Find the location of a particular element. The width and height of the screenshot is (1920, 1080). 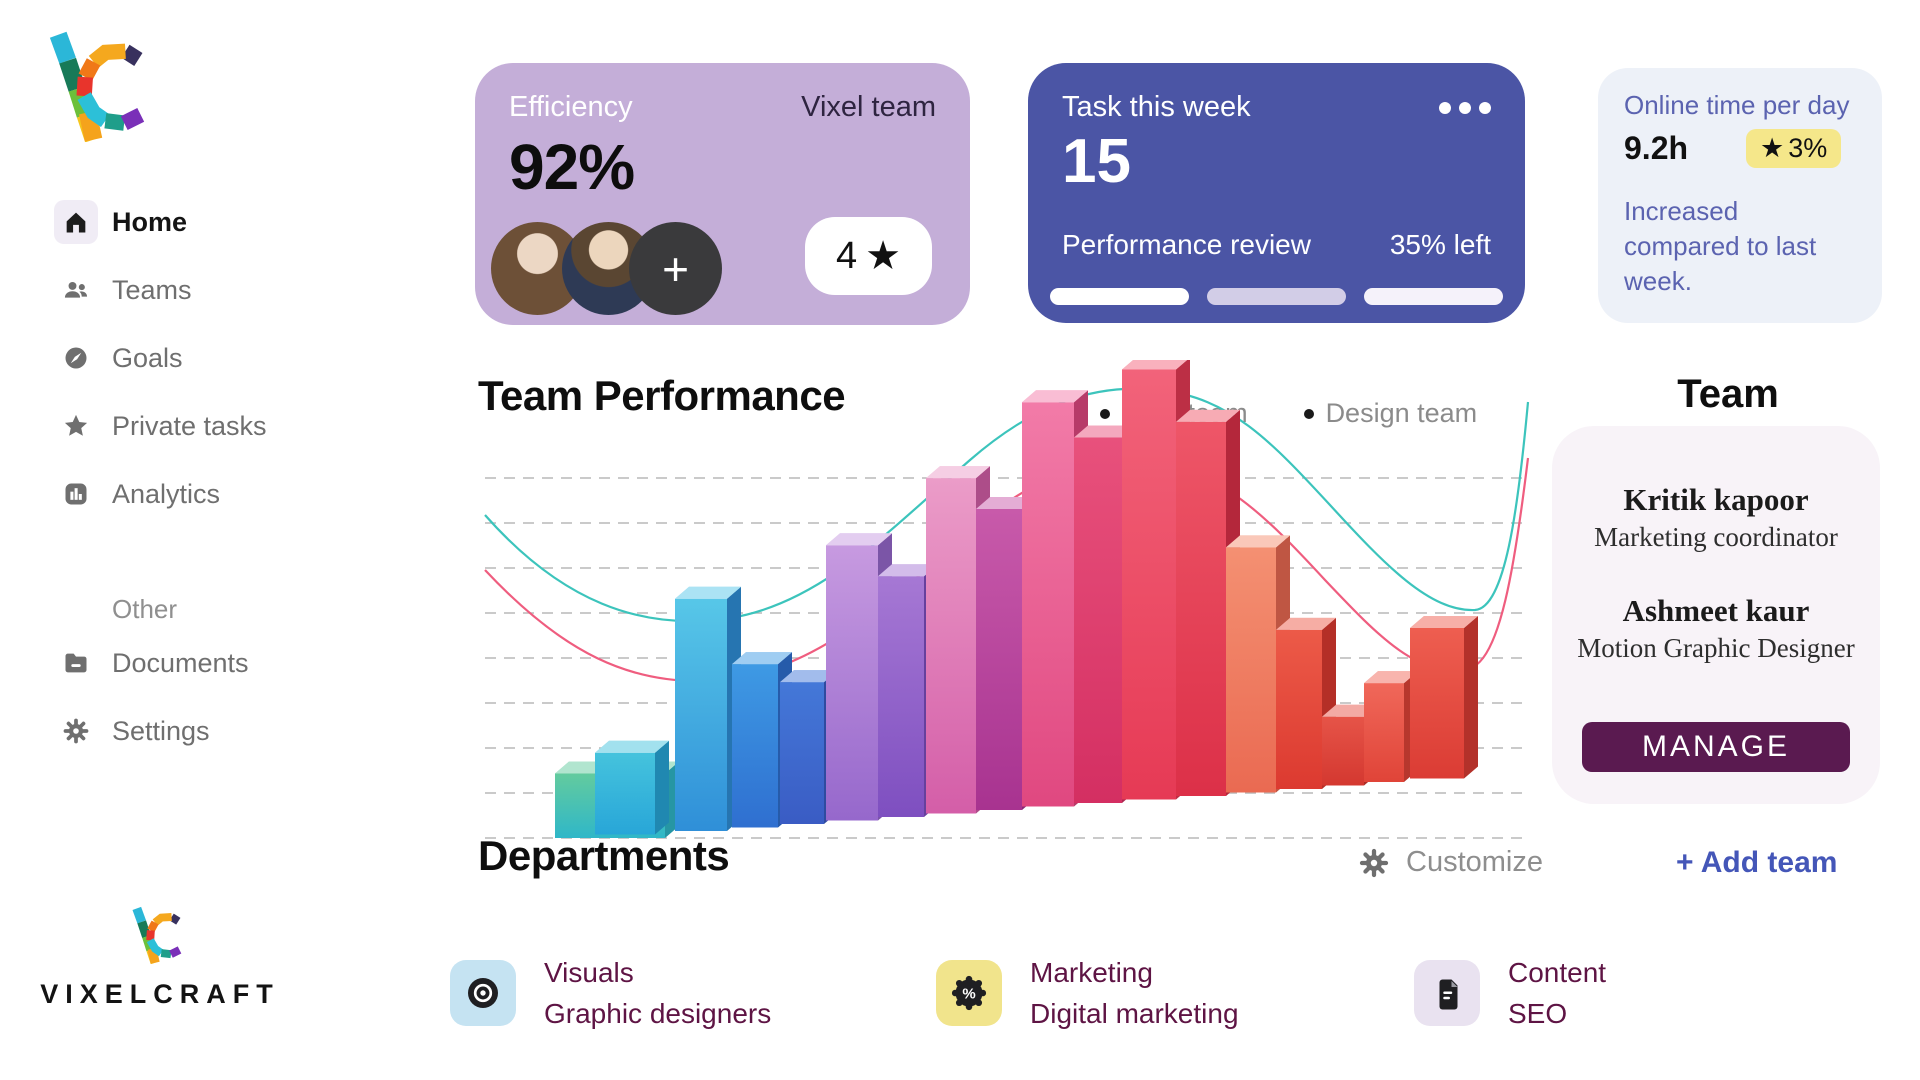

badge-percent: 3% is located at coordinates (1808, 148).